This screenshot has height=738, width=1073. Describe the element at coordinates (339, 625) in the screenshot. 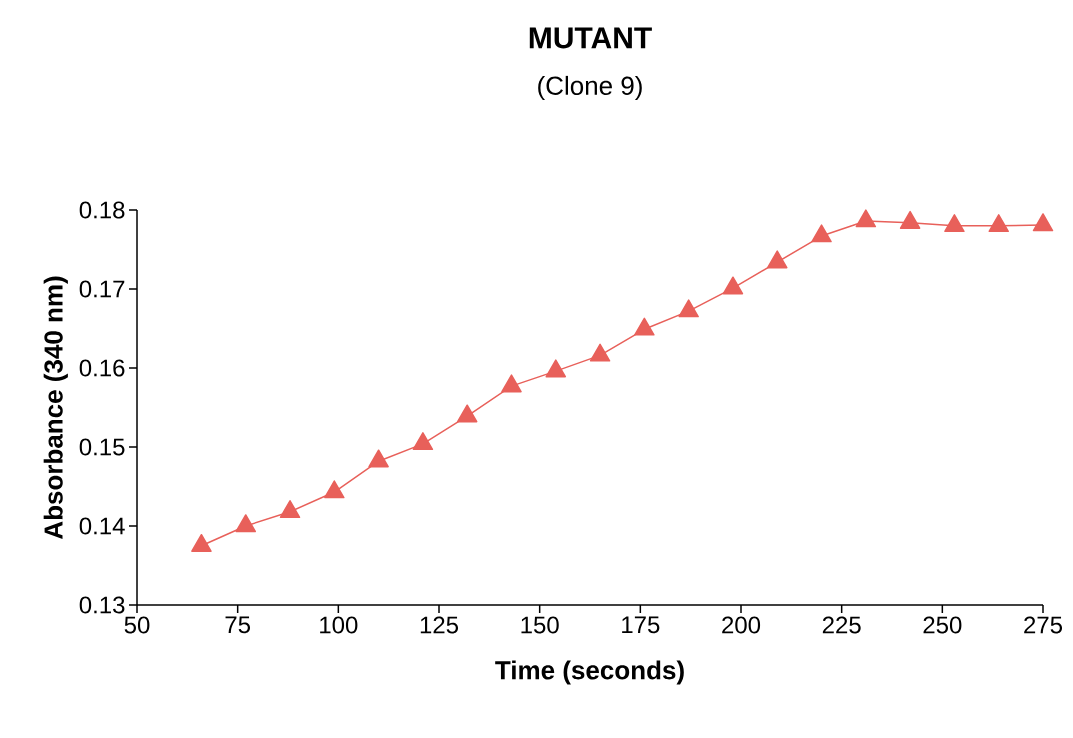

I see `x-tick-label: 100` at that location.